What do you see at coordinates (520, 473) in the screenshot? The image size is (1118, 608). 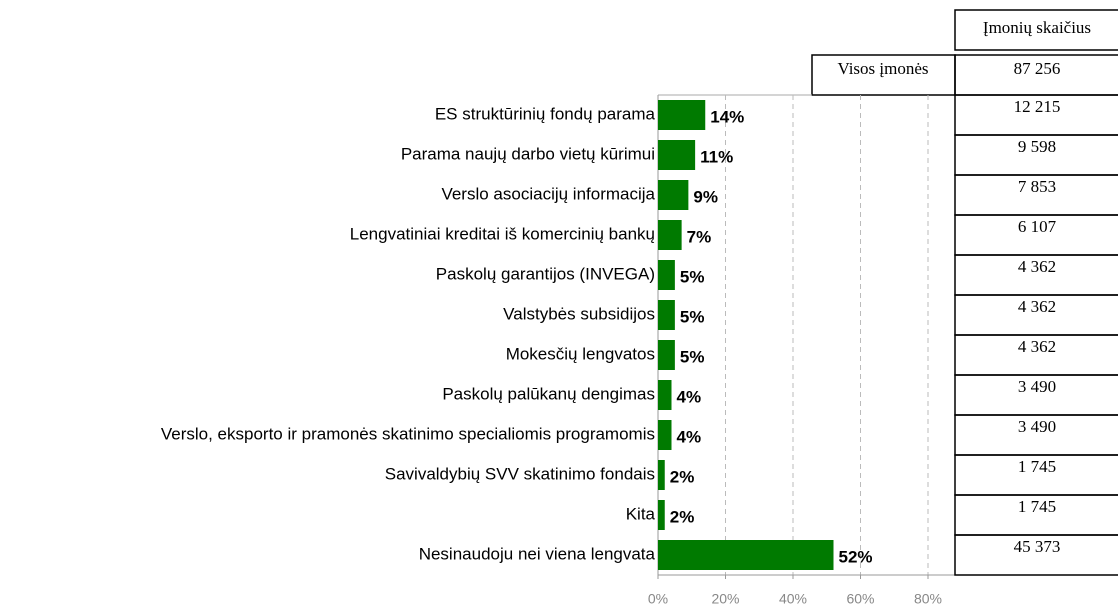 I see `y-tick-label: Savivaldybių SVV skatinimo fondais` at bounding box center [520, 473].